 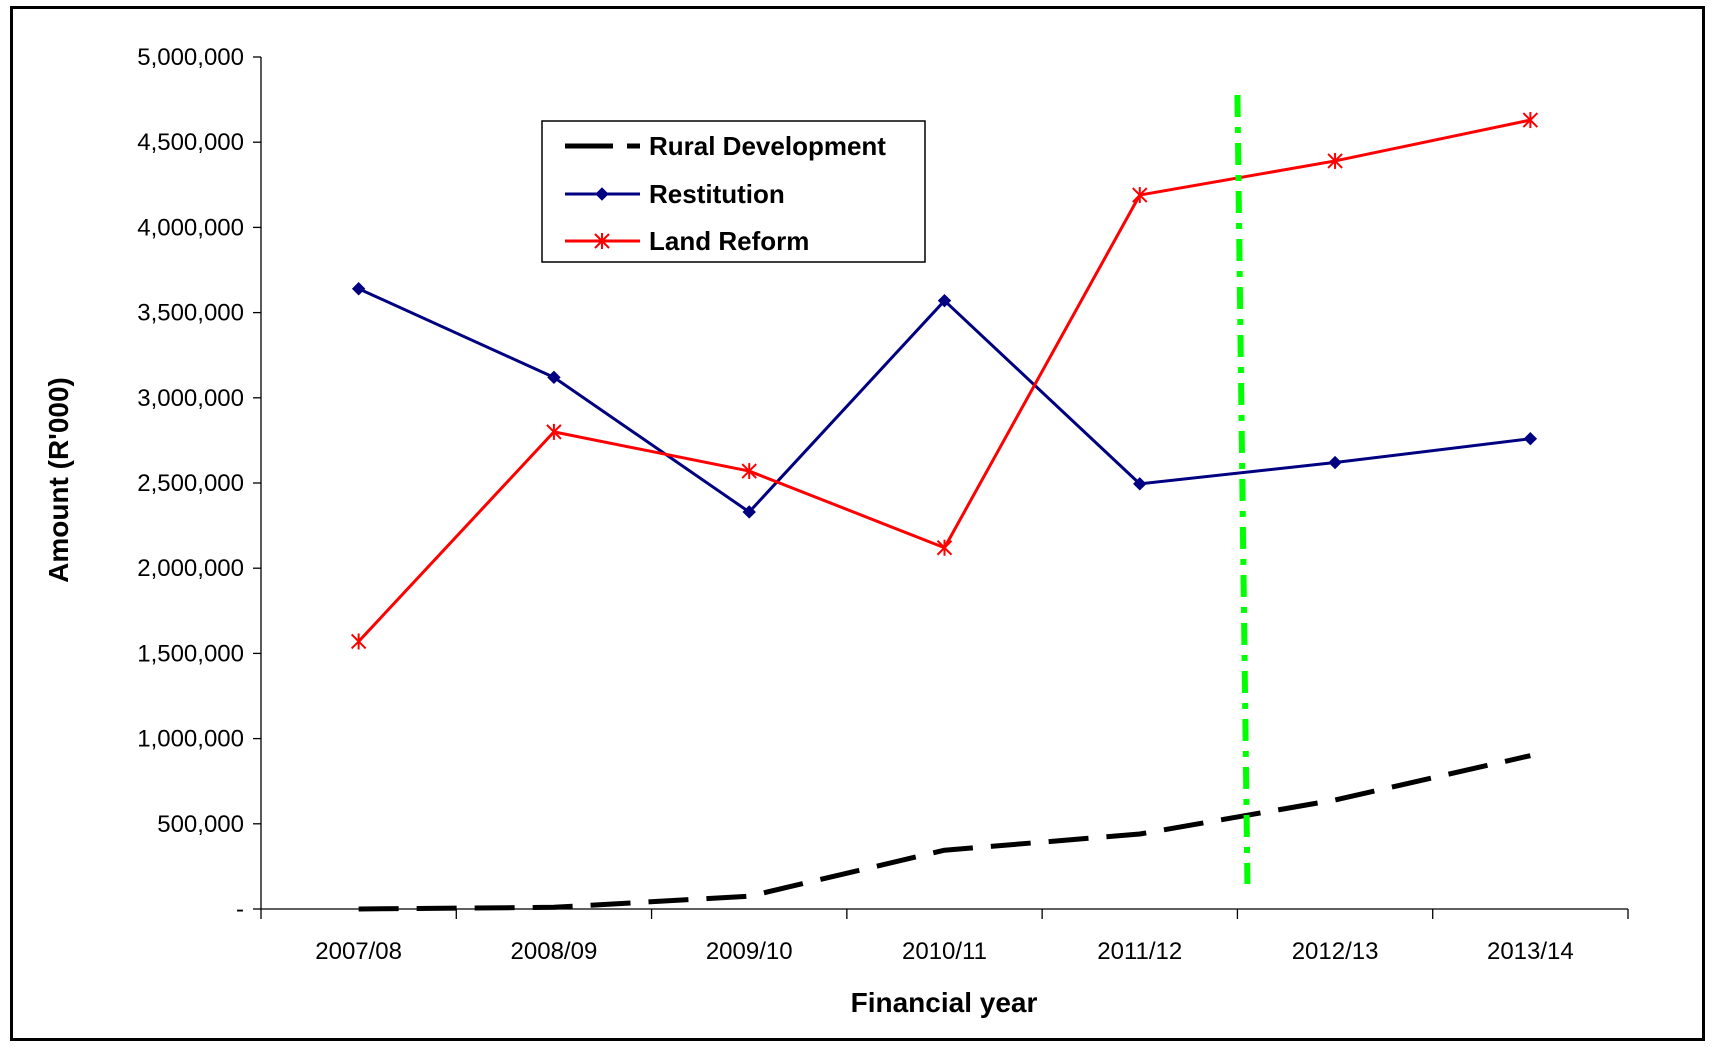 I want to click on y-tick-label: 4,500,000, so click(x=190, y=142).